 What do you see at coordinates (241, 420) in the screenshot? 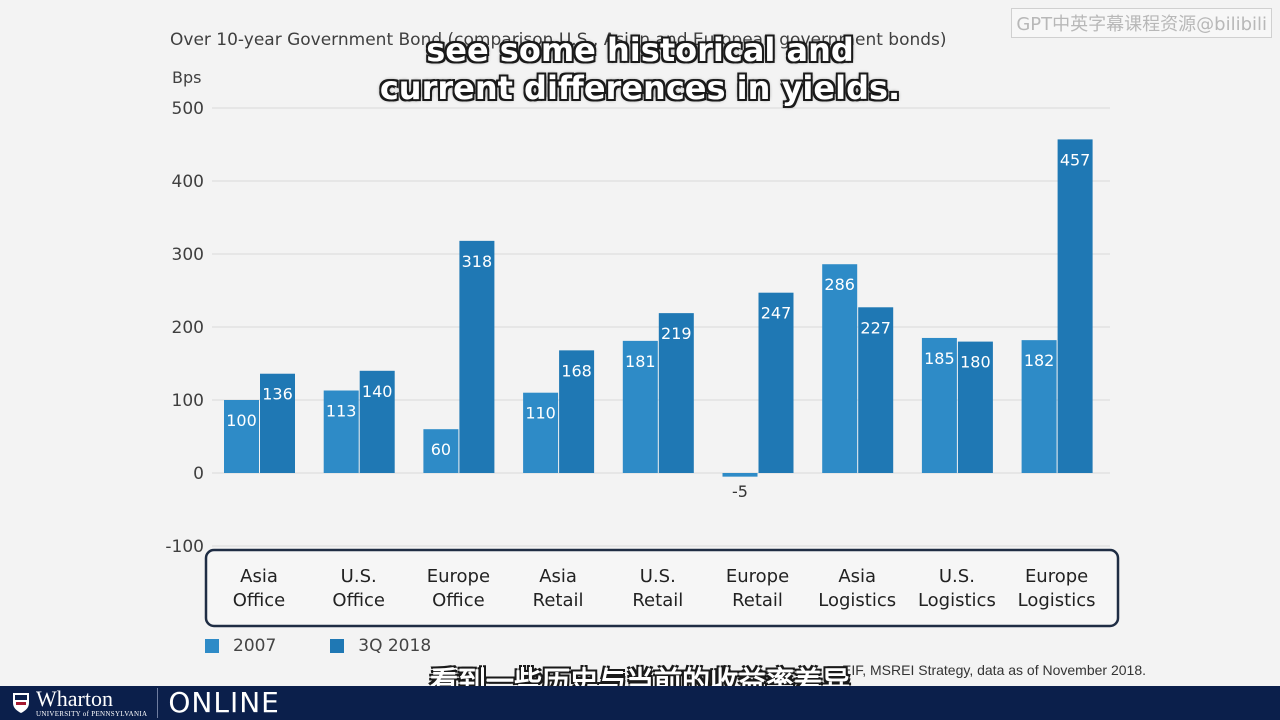
I see `data-label: 100` at bounding box center [241, 420].